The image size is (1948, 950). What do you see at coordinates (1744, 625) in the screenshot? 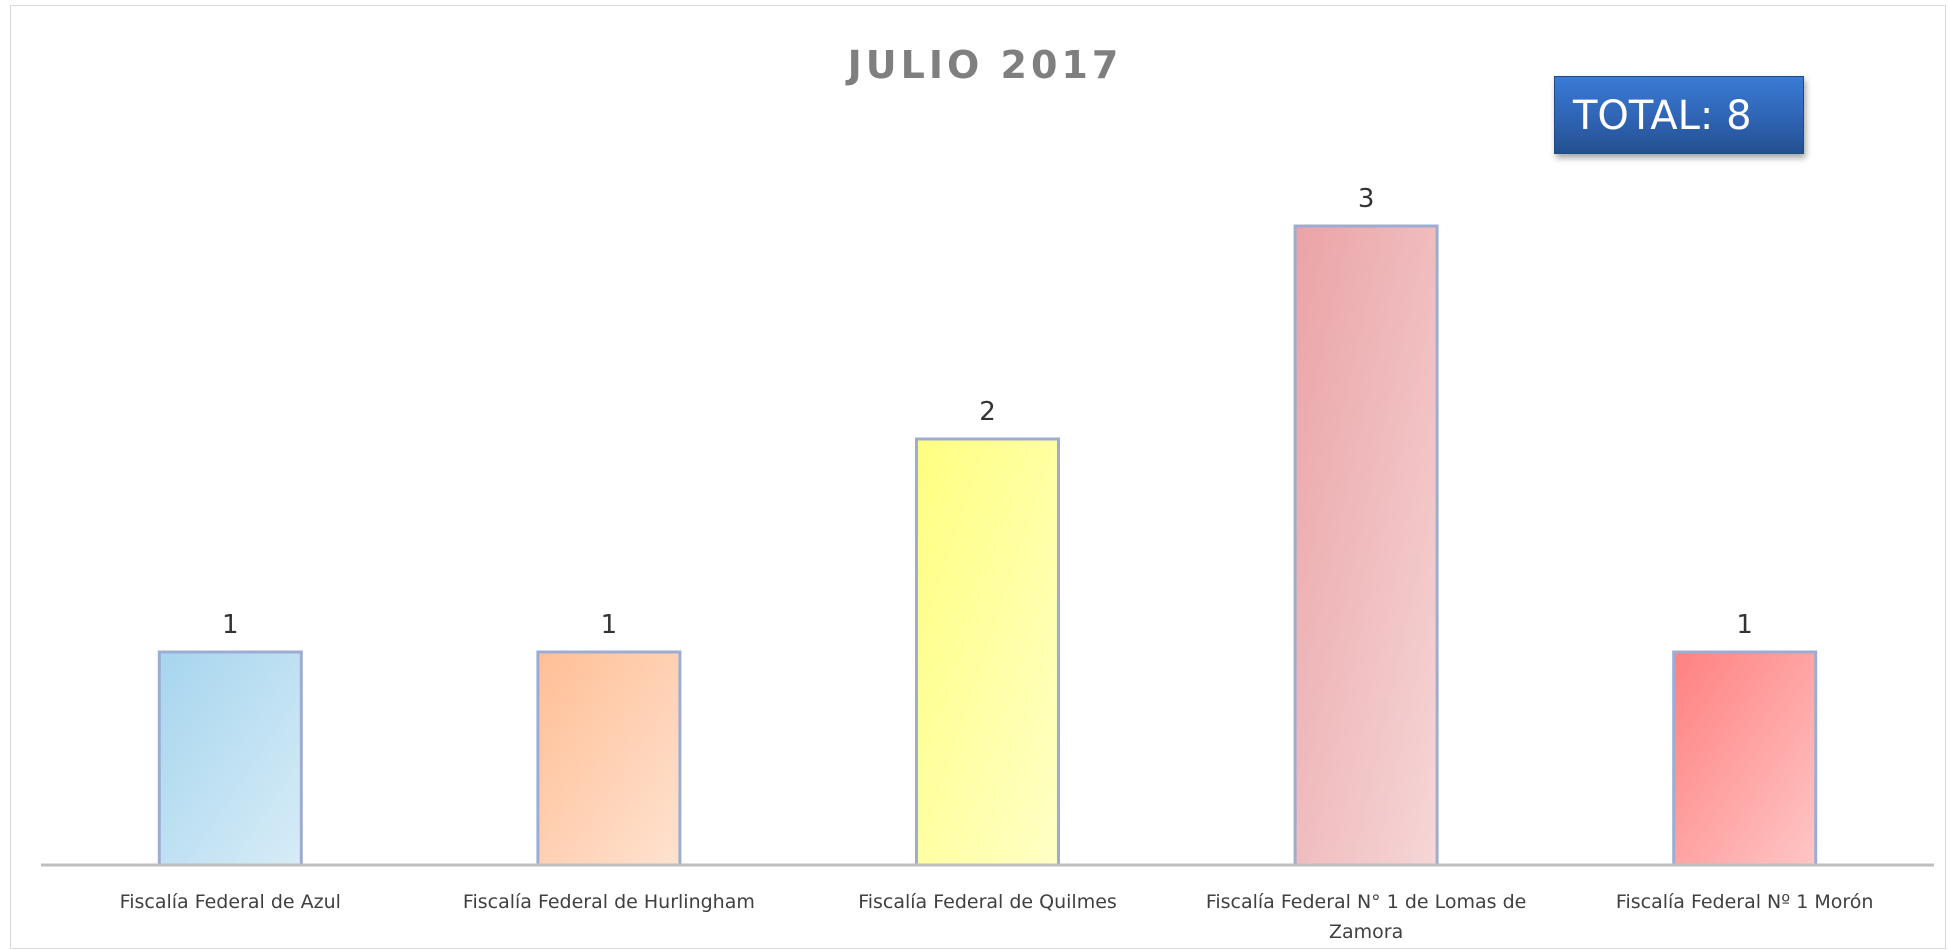
I see `value-label-fiscalia-federal-n-1-moron: 1` at bounding box center [1744, 625].